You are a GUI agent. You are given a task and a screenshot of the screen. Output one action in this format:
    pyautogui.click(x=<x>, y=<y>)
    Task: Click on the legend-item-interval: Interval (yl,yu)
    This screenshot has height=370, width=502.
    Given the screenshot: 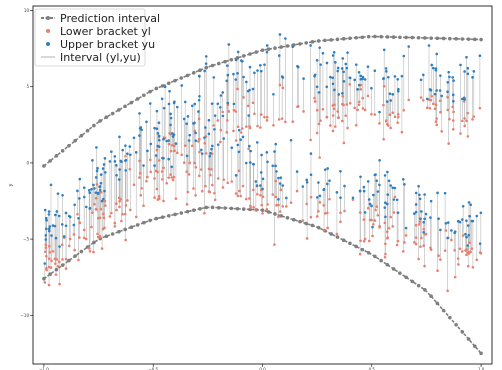 What is the action you would take?
    pyautogui.click(x=91, y=57)
    